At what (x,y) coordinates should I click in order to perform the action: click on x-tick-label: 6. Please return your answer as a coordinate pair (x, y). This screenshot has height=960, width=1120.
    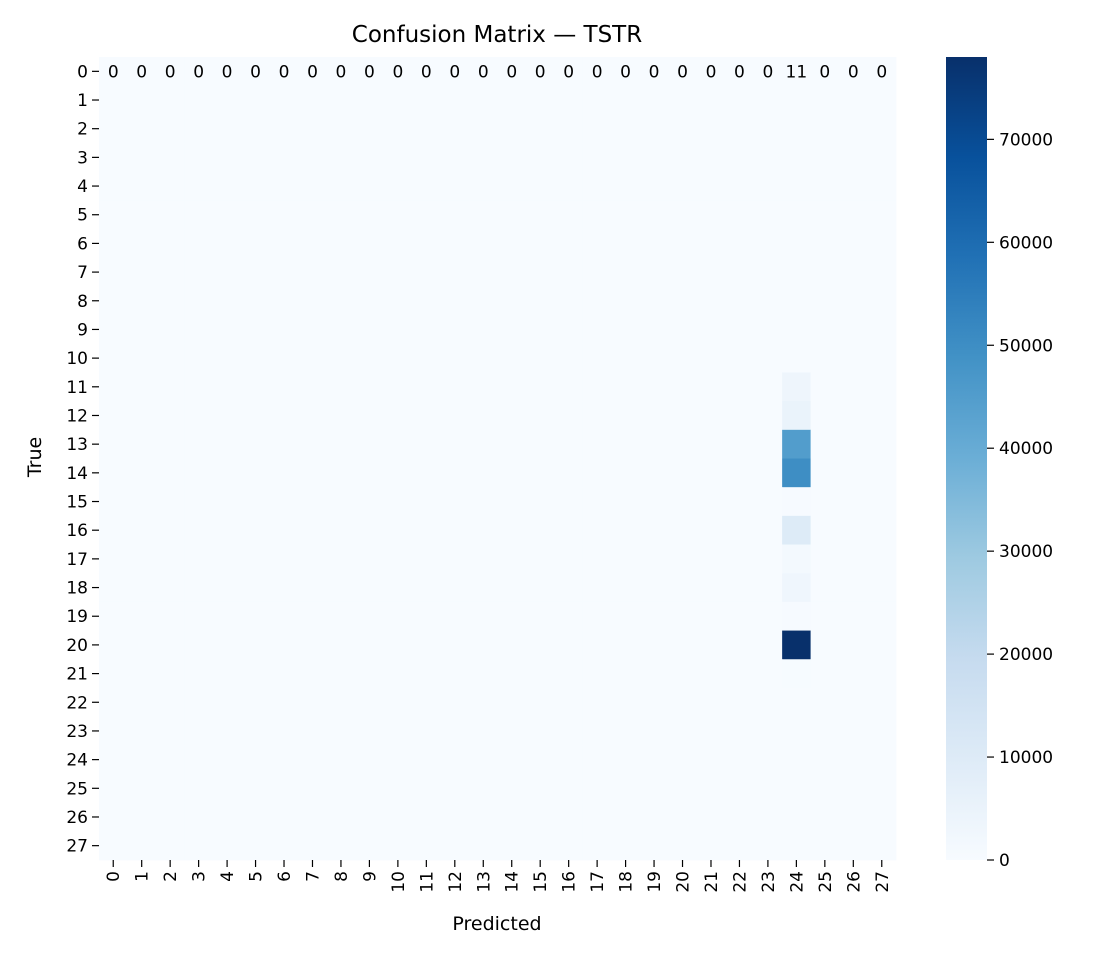
    Looking at the image, I should click on (285, 876).